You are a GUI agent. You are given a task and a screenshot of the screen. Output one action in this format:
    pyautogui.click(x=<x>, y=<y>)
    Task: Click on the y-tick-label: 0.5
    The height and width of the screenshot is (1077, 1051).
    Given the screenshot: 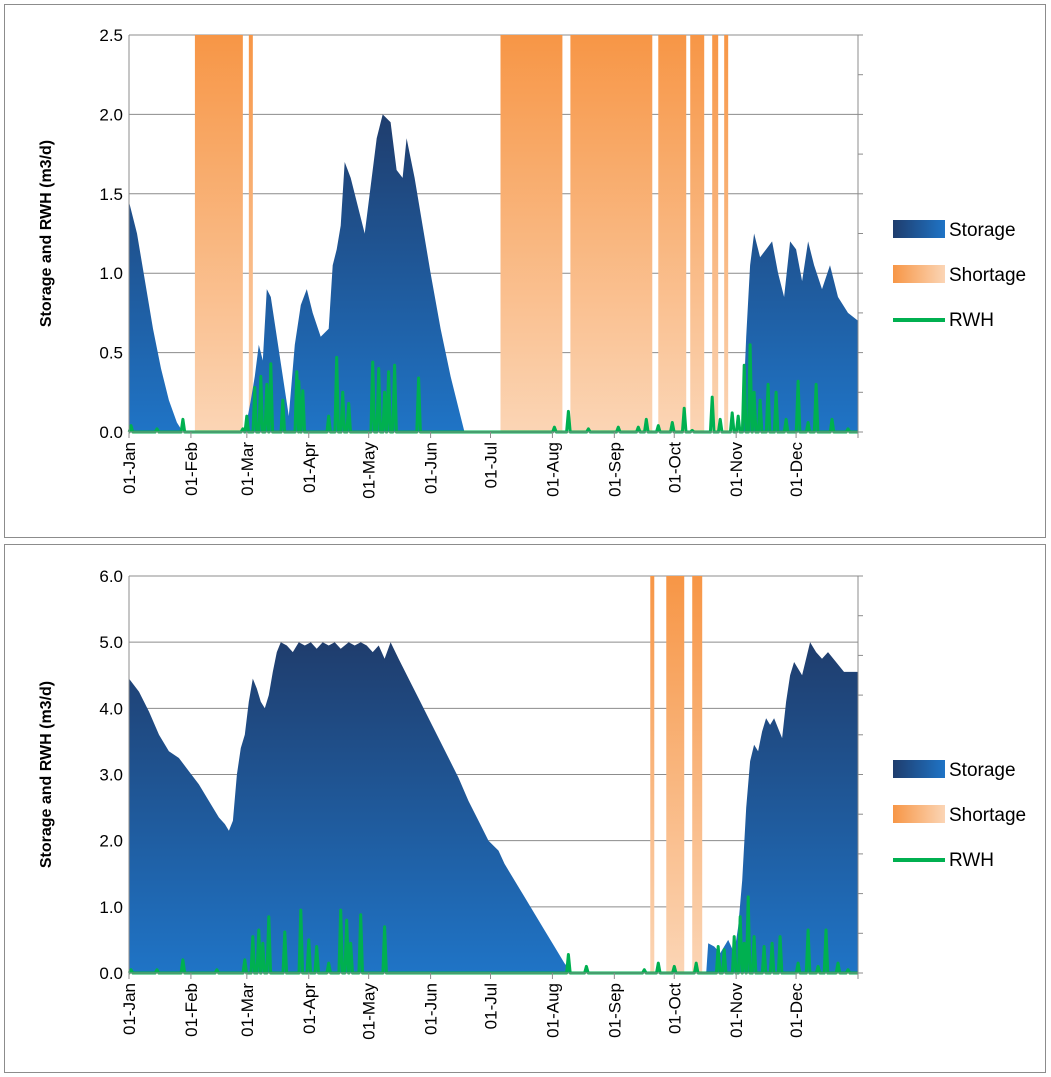 What is the action you would take?
    pyautogui.click(x=111, y=353)
    